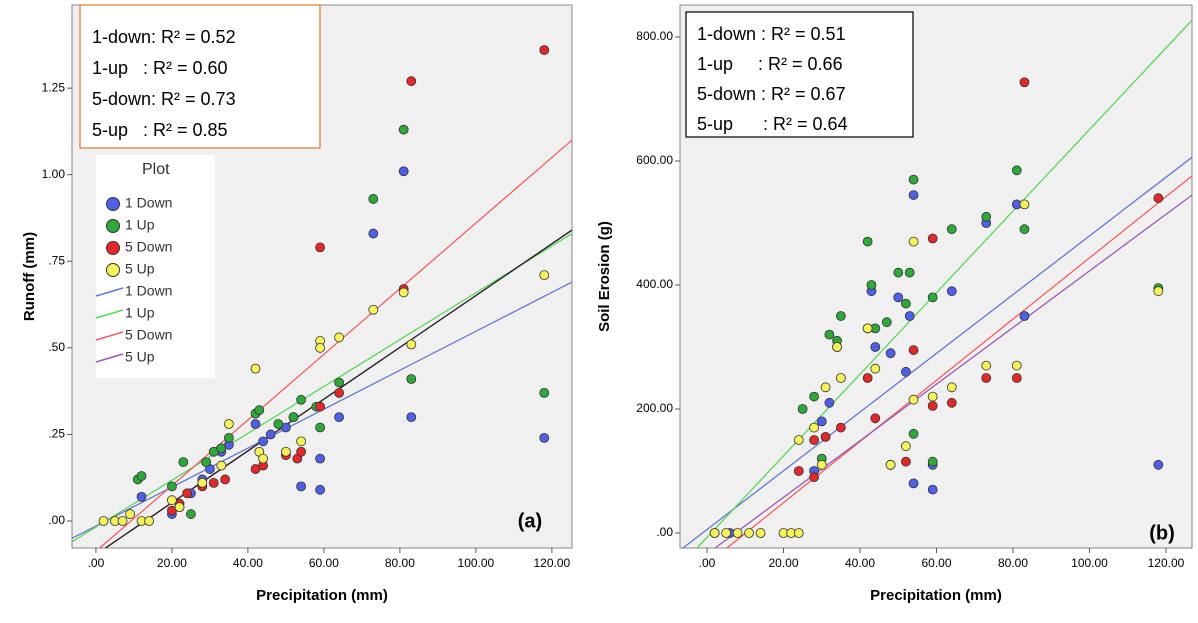  Describe the element at coordinates (552, 563) in the screenshot. I see `x-tick-label: 120.00` at that location.